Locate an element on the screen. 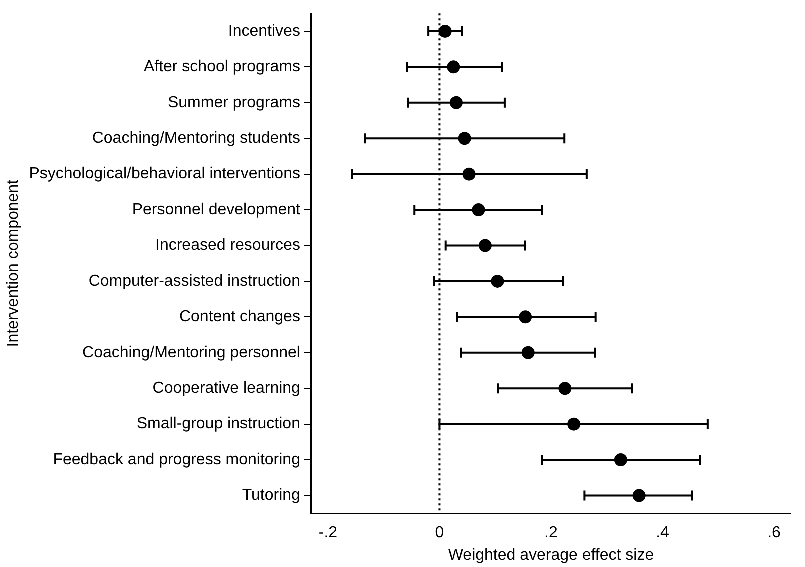 This screenshot has width=805, height=567. y-tick-label: Small-group instruction is located at coordinates (218, 424).